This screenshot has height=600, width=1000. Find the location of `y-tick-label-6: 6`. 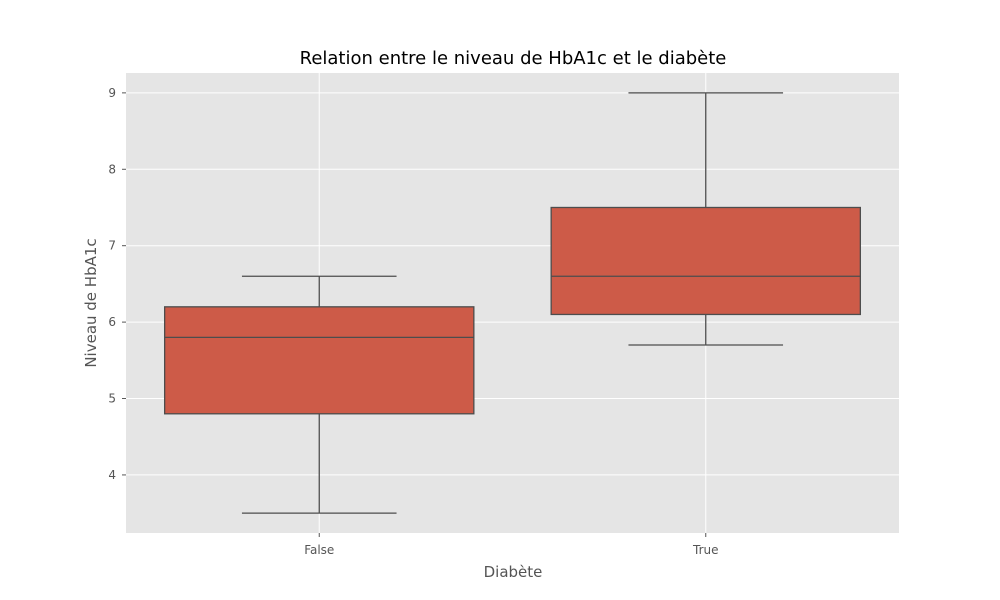

y-tick-label-6: 6 is located at coordinates (112, 322).